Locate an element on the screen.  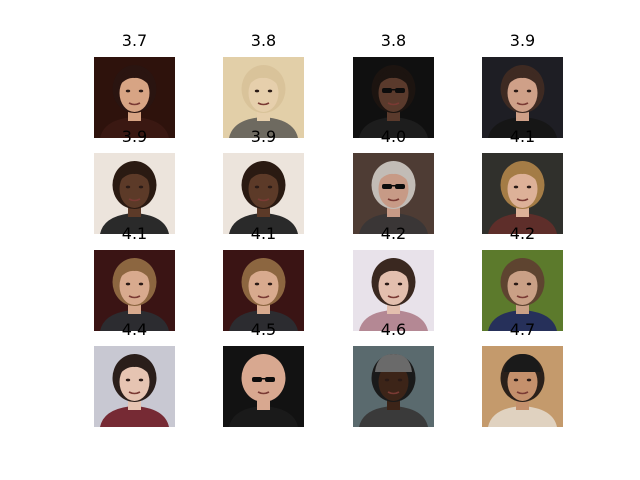
score-label: 4.7 is located at coordinates (522, 329).